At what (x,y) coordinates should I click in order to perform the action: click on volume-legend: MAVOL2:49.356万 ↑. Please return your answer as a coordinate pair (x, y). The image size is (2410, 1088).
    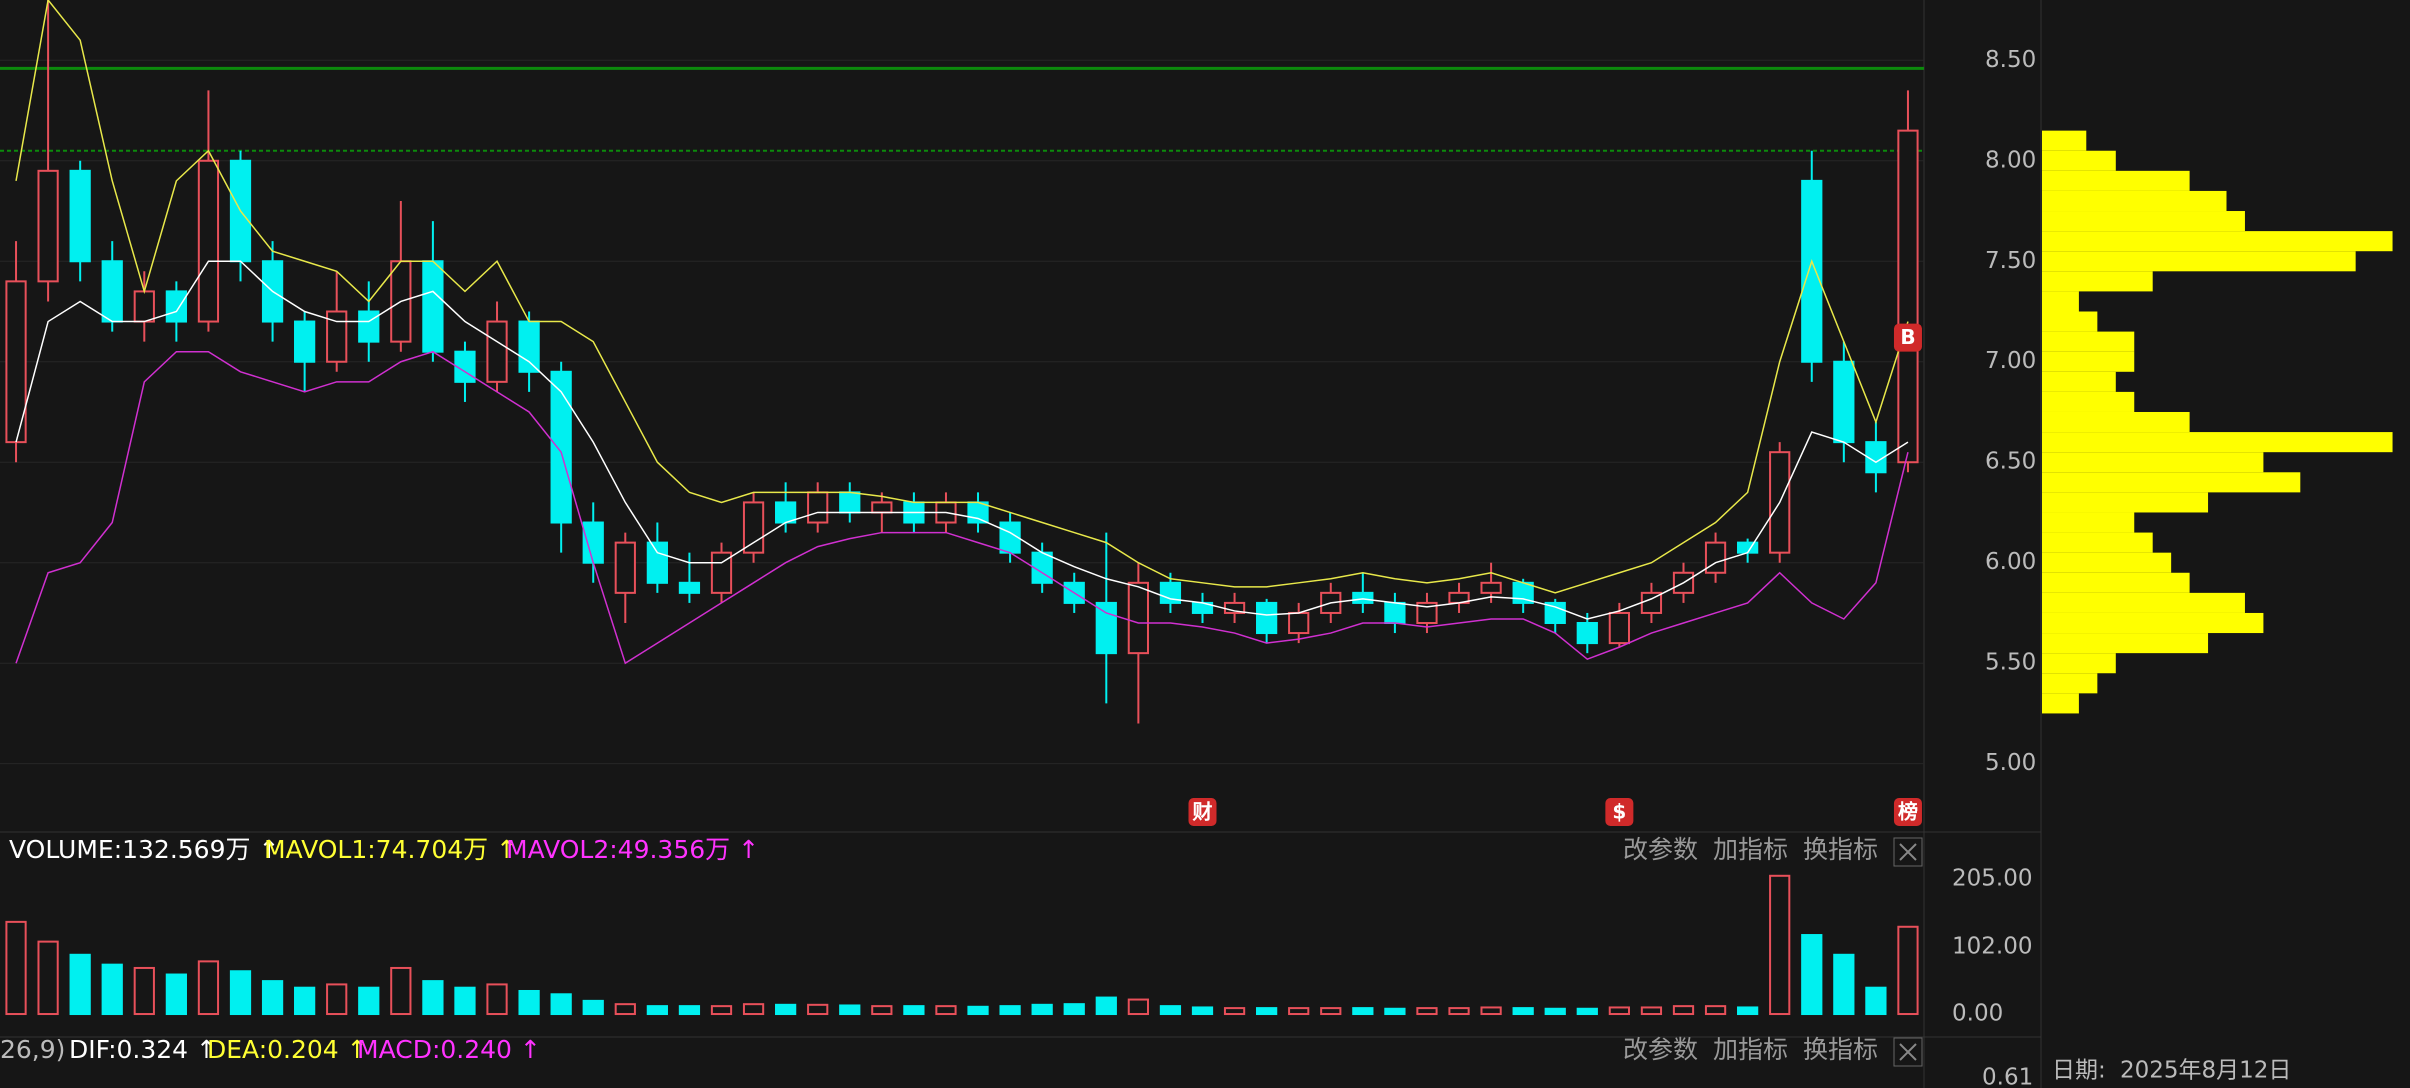
    Looking at the image, I should click on (632, 849).